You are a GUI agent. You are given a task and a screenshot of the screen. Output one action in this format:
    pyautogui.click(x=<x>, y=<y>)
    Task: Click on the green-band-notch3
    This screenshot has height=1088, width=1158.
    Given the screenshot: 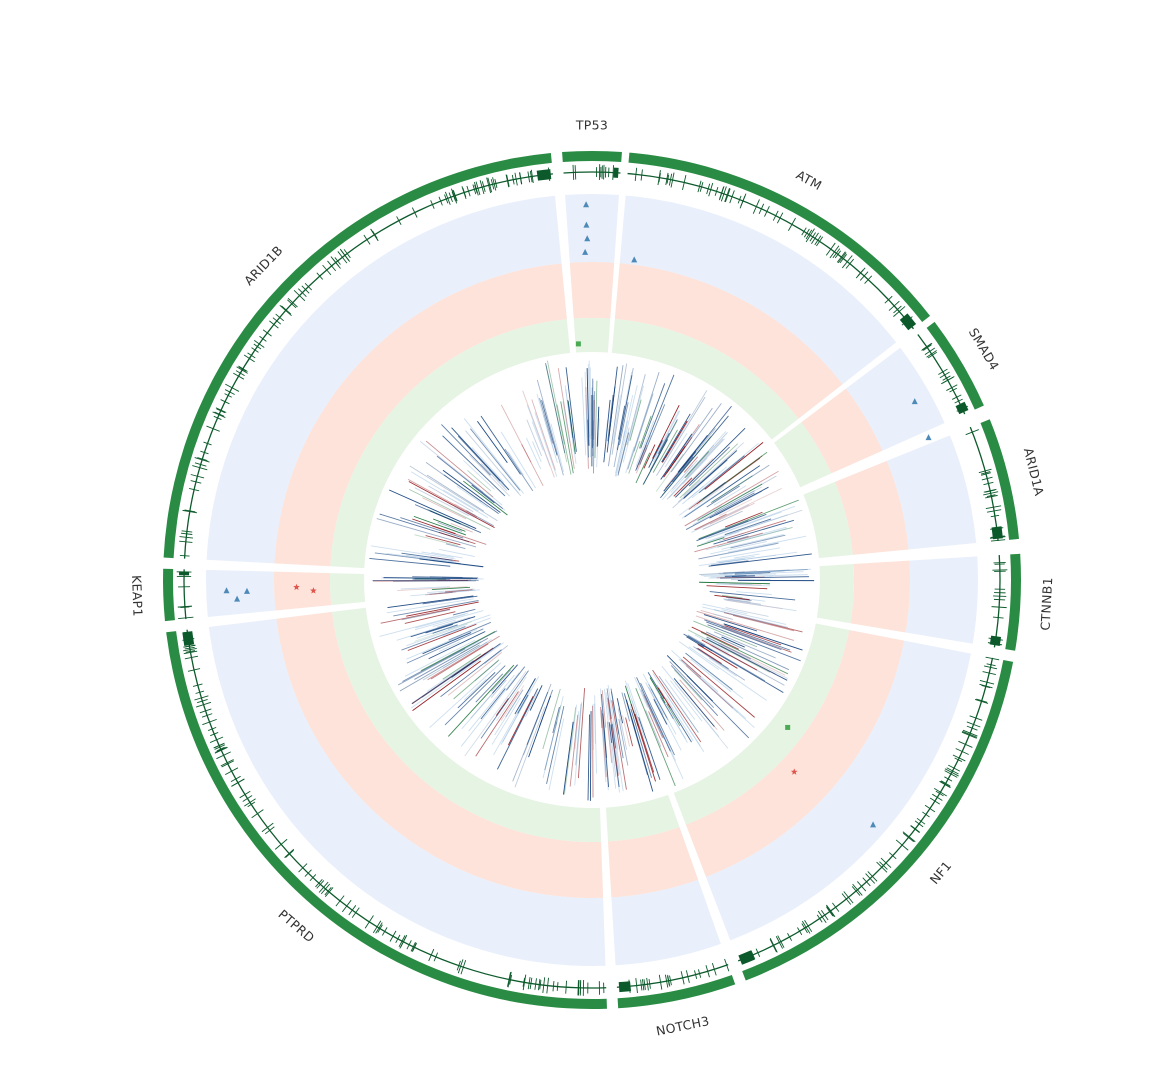 What is the action you would take?
    pyautogui.click(x=642, y=818)
    